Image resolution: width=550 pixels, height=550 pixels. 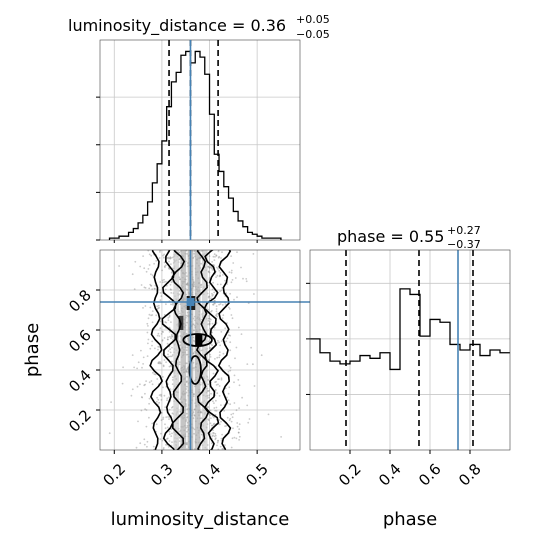 What do you see at coordinates (190, 302) in the screenshot?
I see `truth-marker` at bounding box center [190, 302].